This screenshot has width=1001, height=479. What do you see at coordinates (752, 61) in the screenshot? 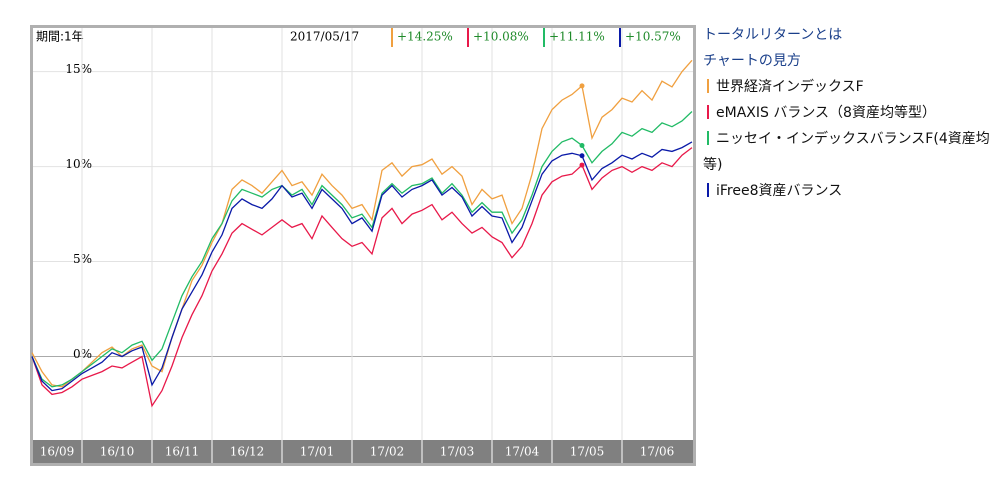
I see `link: チャートの見方` at bounding box center [752, 61].